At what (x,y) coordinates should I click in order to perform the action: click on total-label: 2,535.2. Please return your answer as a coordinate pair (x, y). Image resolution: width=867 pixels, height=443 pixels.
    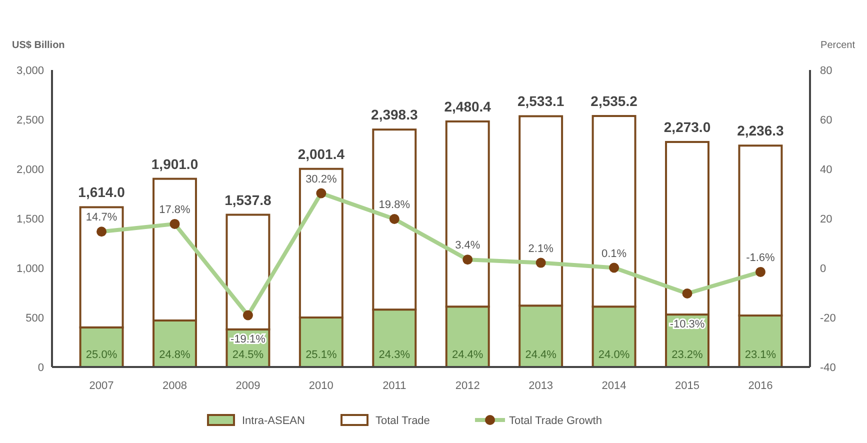
    Looking at the image, I should click on (614, 101).